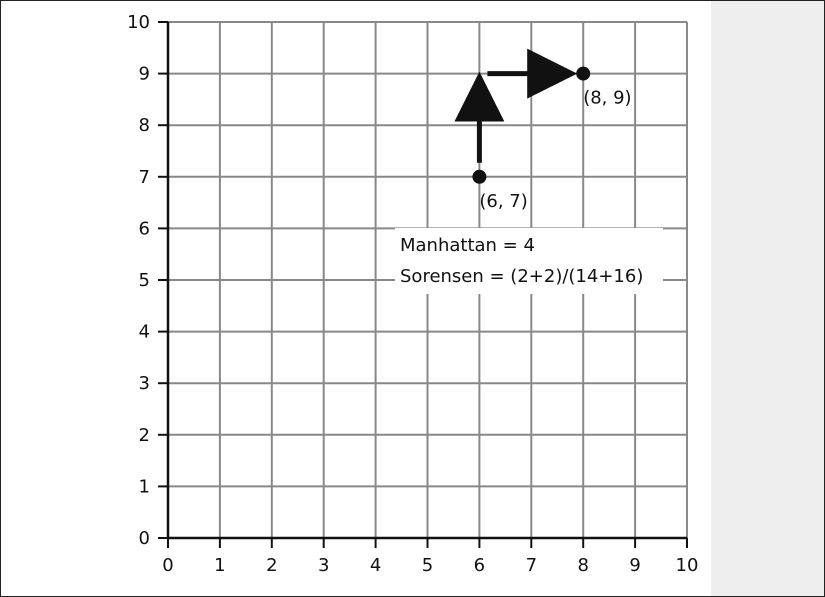 Image resolution: width=825 pixels, height=597 pixels. What do you see at coordinates (467, 245) in the screenshot?
I see `manhattan-distance-label: Manhattan = 4` at bounding box center [467, 245].